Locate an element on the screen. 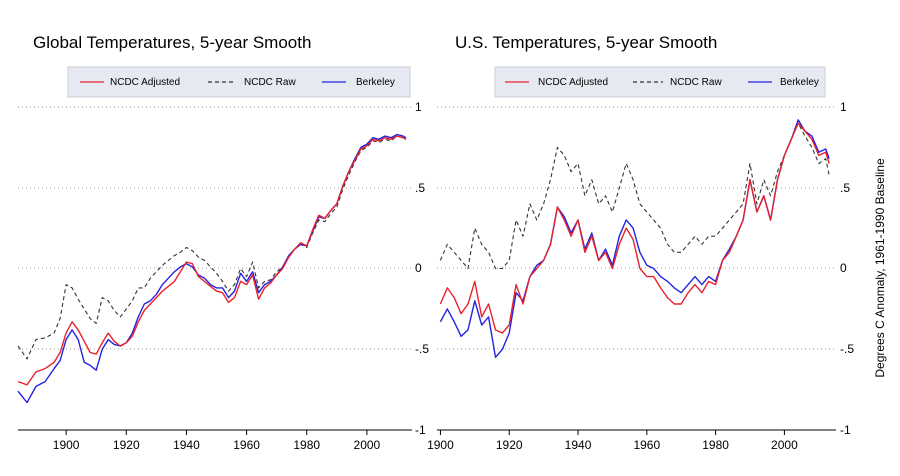  legend-box is located at coordinates (239, 82).